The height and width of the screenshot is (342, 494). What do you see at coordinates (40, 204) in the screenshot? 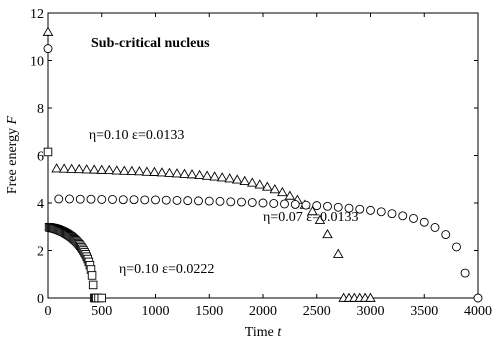
I see `y-tick-label: 4` at bounding box center [40, 204].